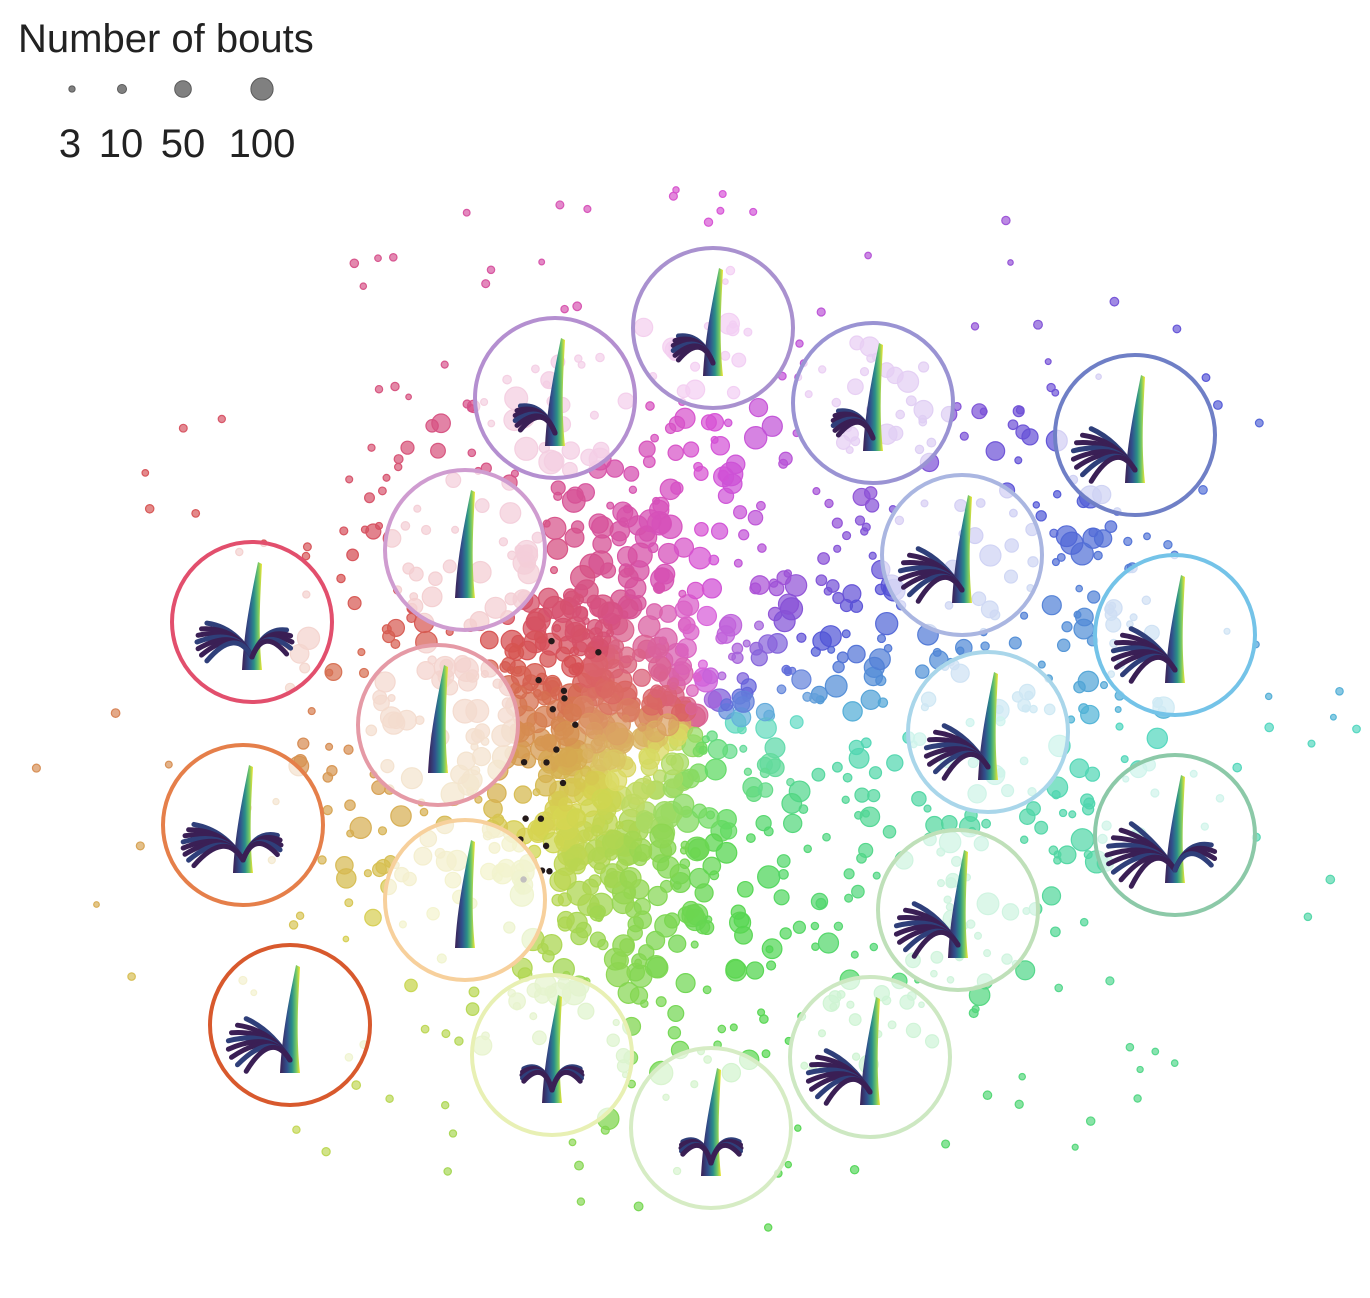 This screenshot has width=1370, height=1298. Describe the element at coordinates (1175, 629) in the screenshot. I see `tail-glyph-stem` at that location.